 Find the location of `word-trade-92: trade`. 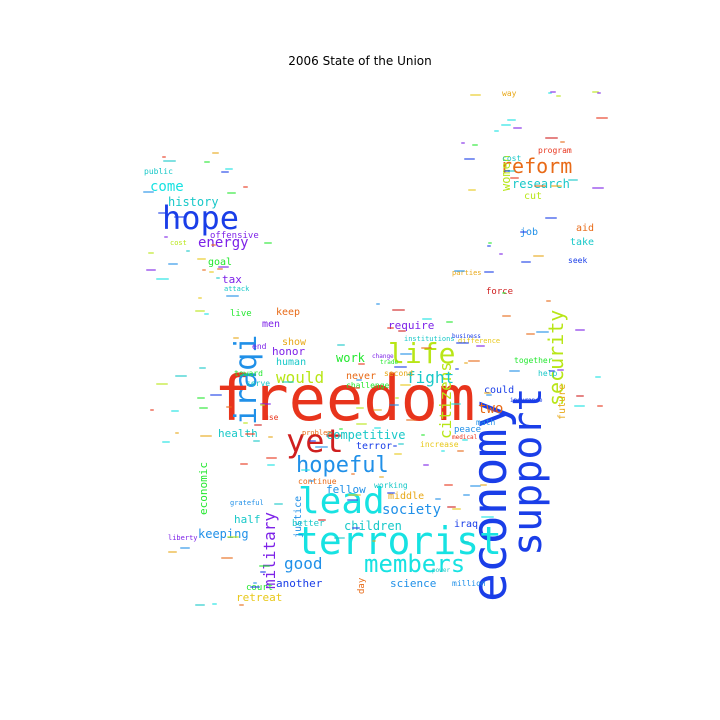

word-trade-92: trade is located at coordinates (389, 362).